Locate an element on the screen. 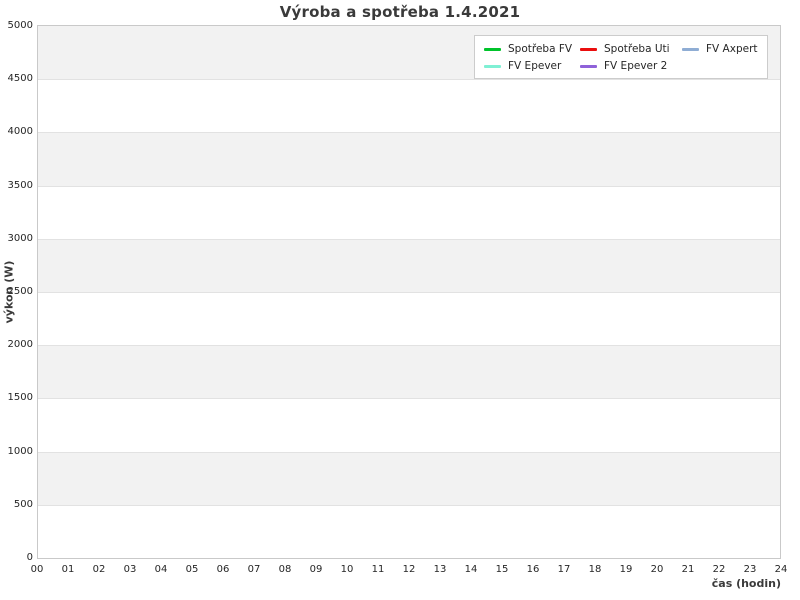 The image size is (800, 600). y-tick-label: 4000 is located at coordinates (20, 132).